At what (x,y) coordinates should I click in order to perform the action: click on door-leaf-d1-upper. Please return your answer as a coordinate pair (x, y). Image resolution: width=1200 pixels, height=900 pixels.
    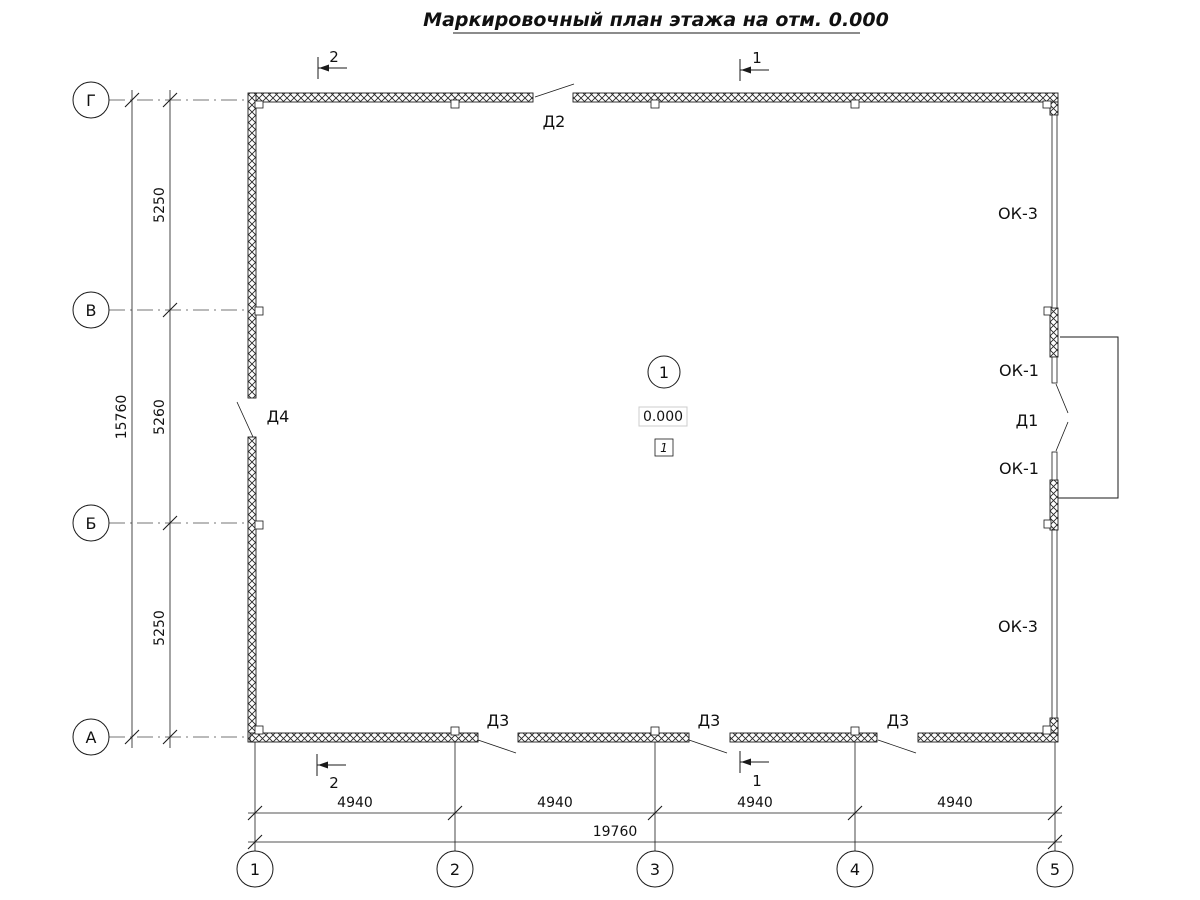
    Looking at the image, I should click on (1062, 398).